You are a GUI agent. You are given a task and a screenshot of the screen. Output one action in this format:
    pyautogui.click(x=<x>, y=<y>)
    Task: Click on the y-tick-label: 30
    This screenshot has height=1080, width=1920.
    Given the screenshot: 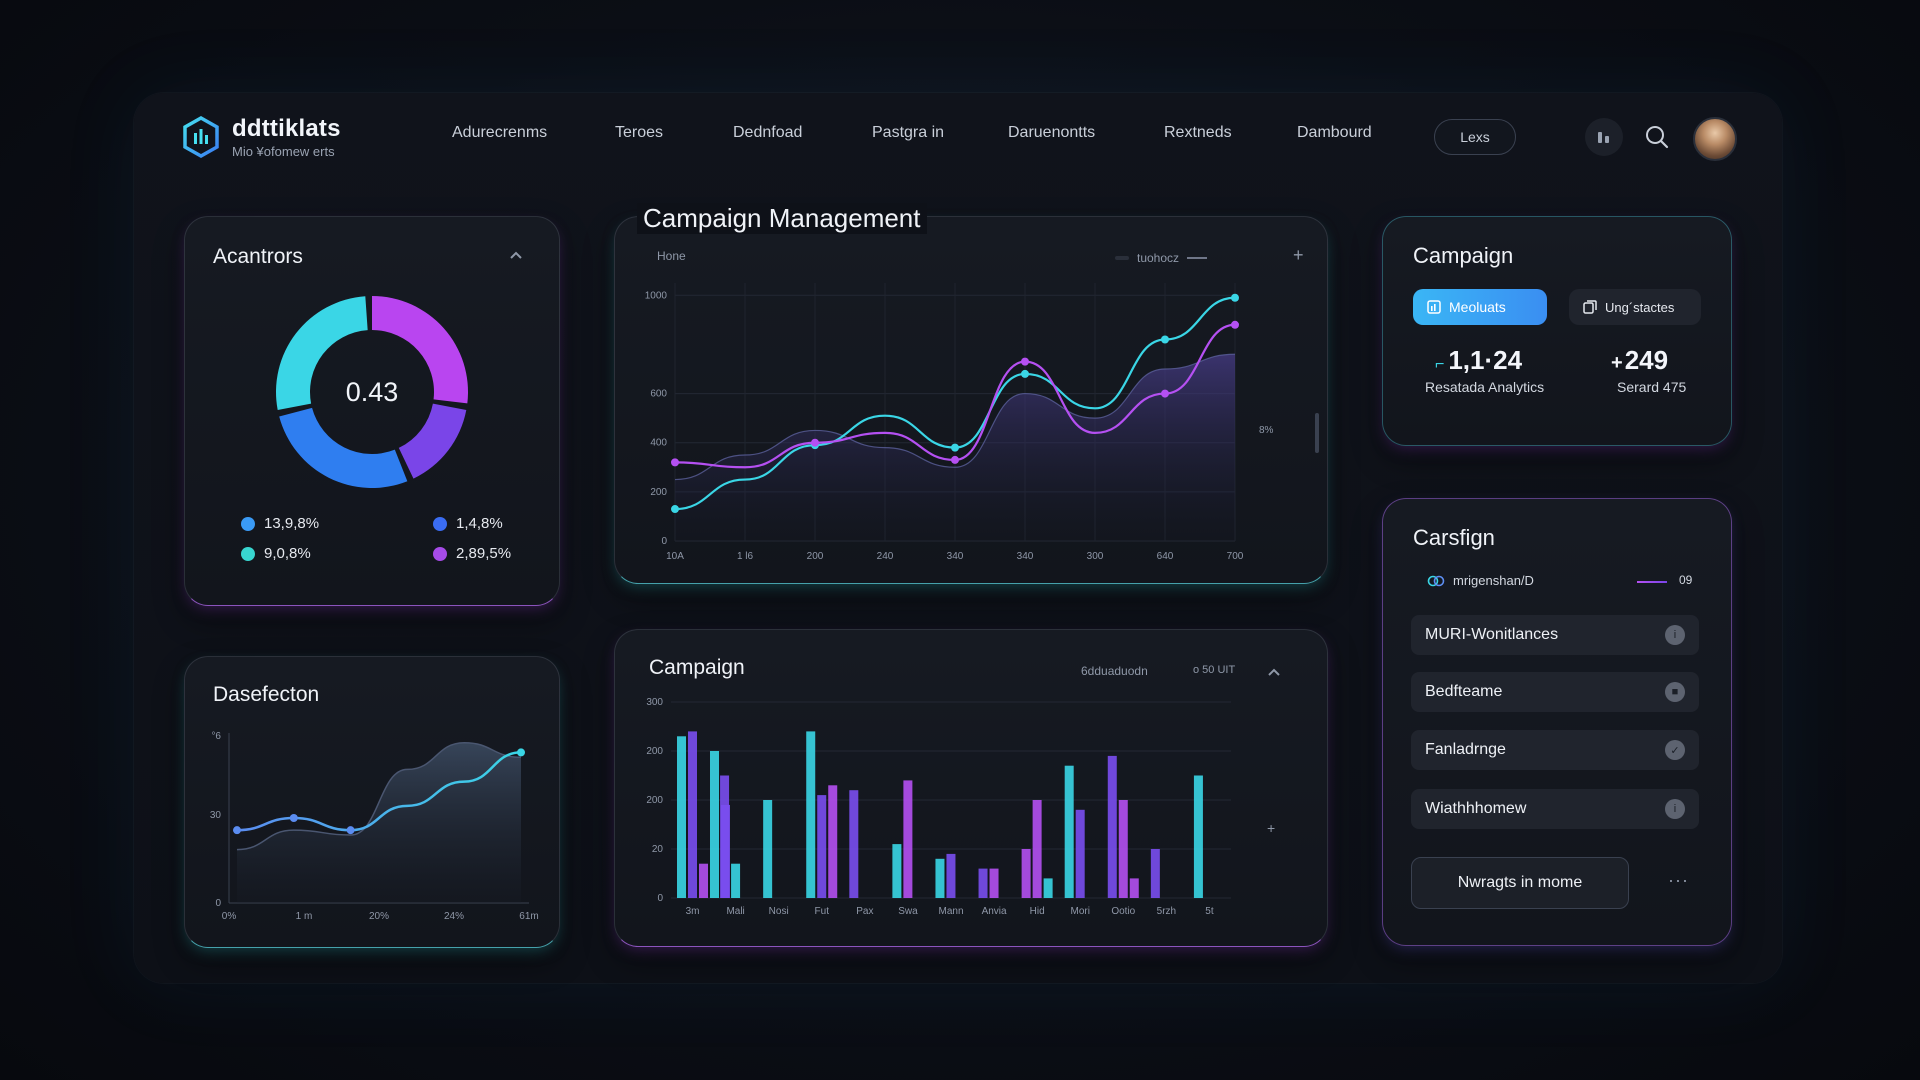 What is the action you would take?
    pyautogui.click(x=216, y=815)
    